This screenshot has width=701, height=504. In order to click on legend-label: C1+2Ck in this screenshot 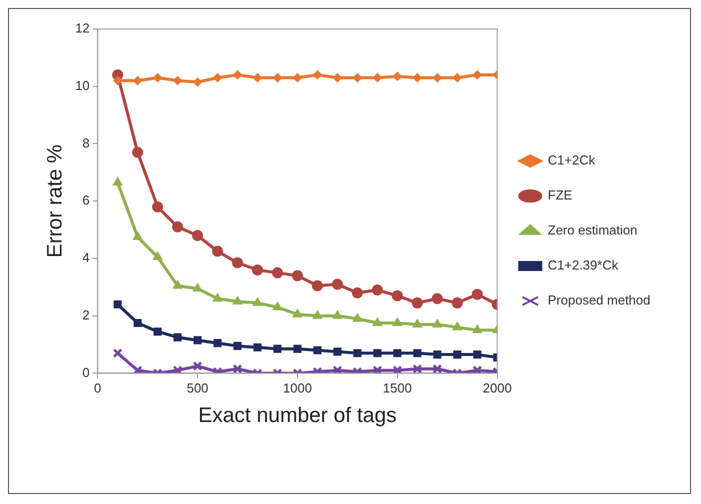, I will do `click(572, 160)`.